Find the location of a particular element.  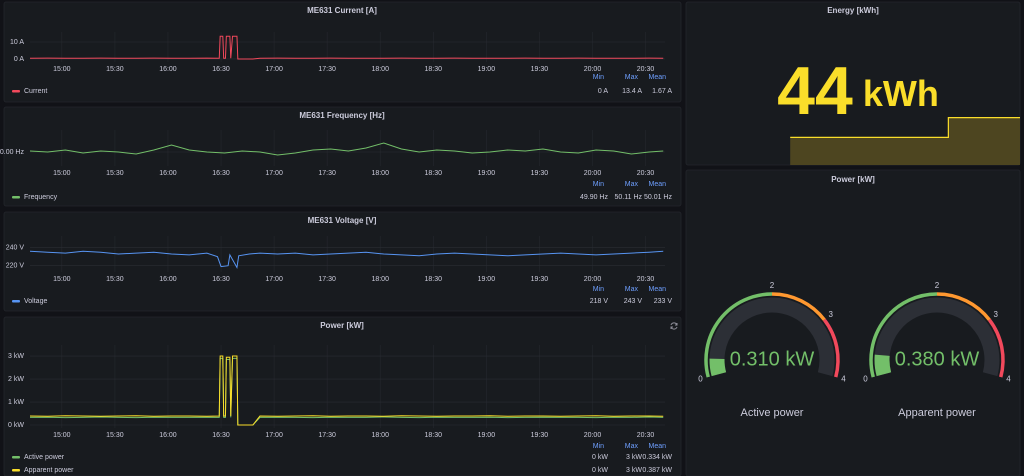

sparkline-area is located at coordinates (905, 141).